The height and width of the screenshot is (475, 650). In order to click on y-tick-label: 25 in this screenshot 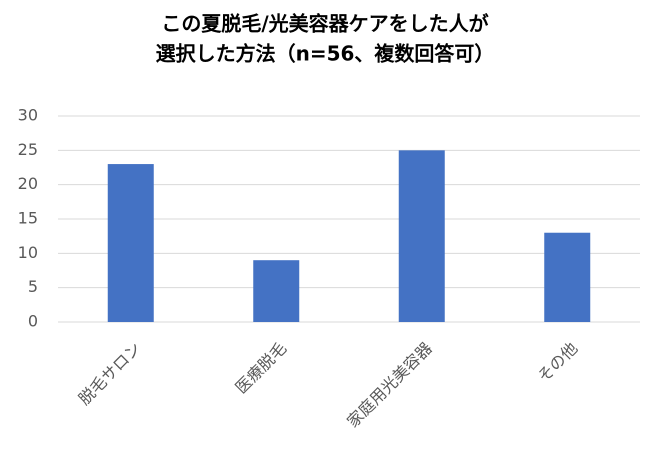, I will do `click(28, 149)`.